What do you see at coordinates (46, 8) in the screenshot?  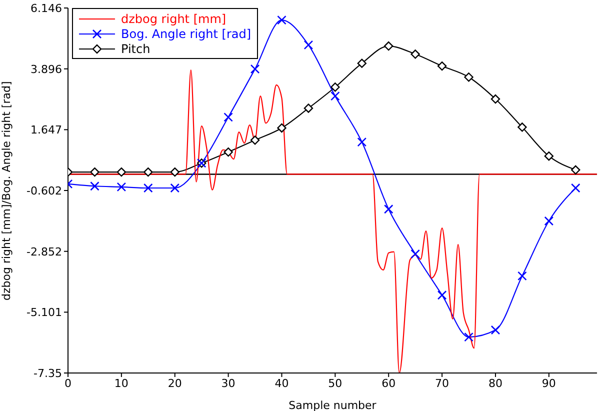 I see `y-tick-label: 6.146` at bounding box center [46, 8].